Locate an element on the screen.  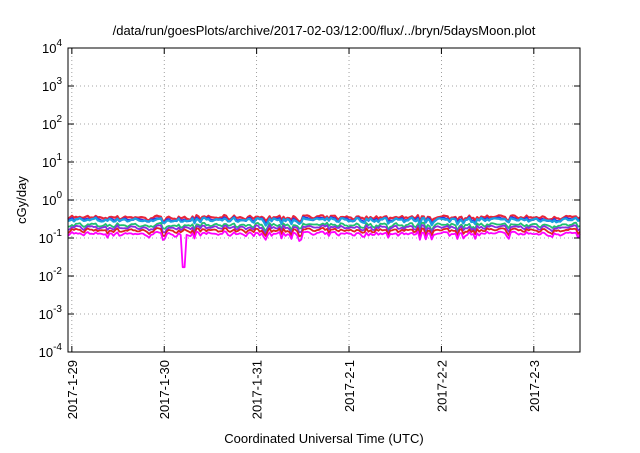
y-tick-label: 10⁰ is located at coordinates (52, 199).